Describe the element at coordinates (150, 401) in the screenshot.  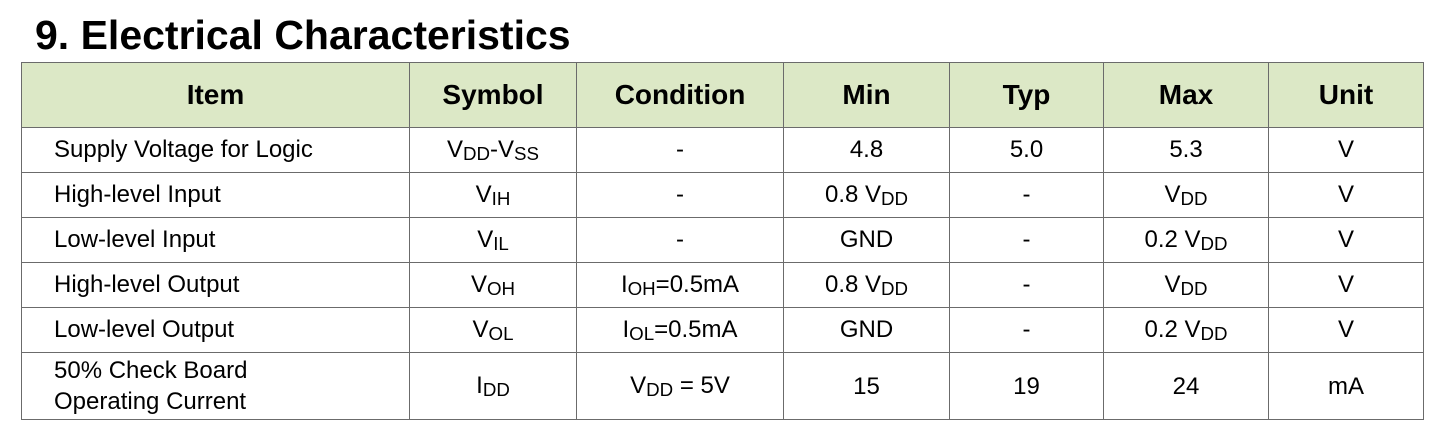
I see `cell-line: Operating Current` at that location.